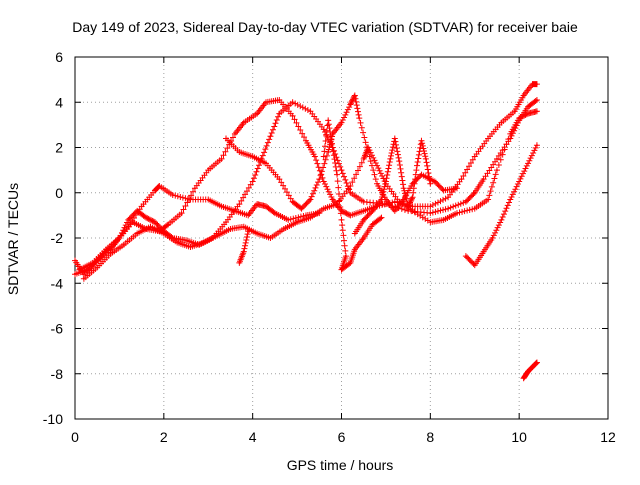 This screenshot has width=640, height=485. What do you see at coordinates (341, 153) in the screenshot?
I see `series-track-e` at bounding box center [341, 153].